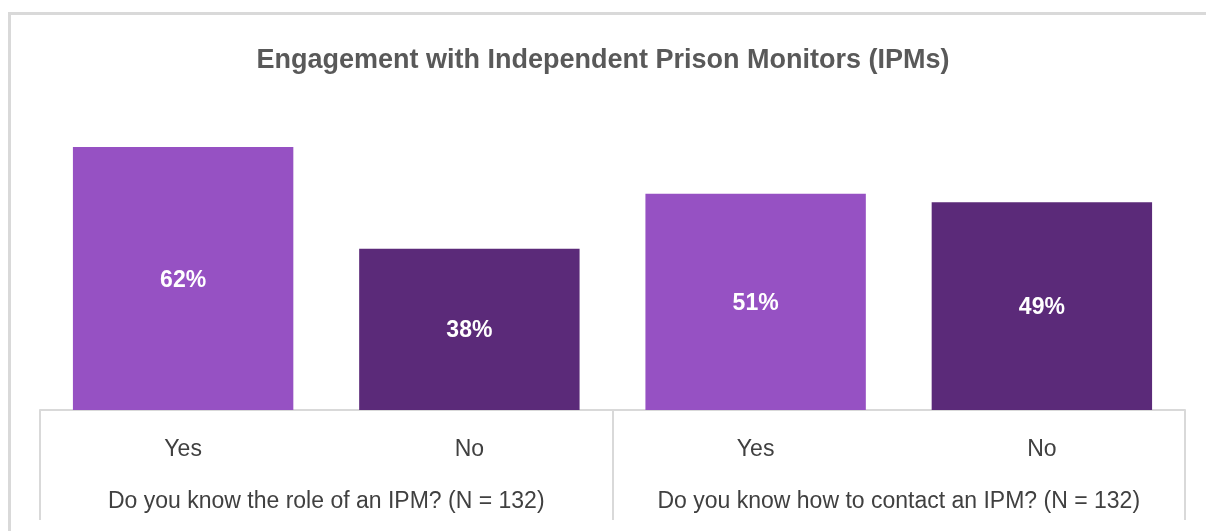 The height and width of the screenshot is (531, 1206). Describe the element at coordinates (899, 499) in the screenshot. I see `text: Do you know how to contact an IPM? (N = 132)` at that location.